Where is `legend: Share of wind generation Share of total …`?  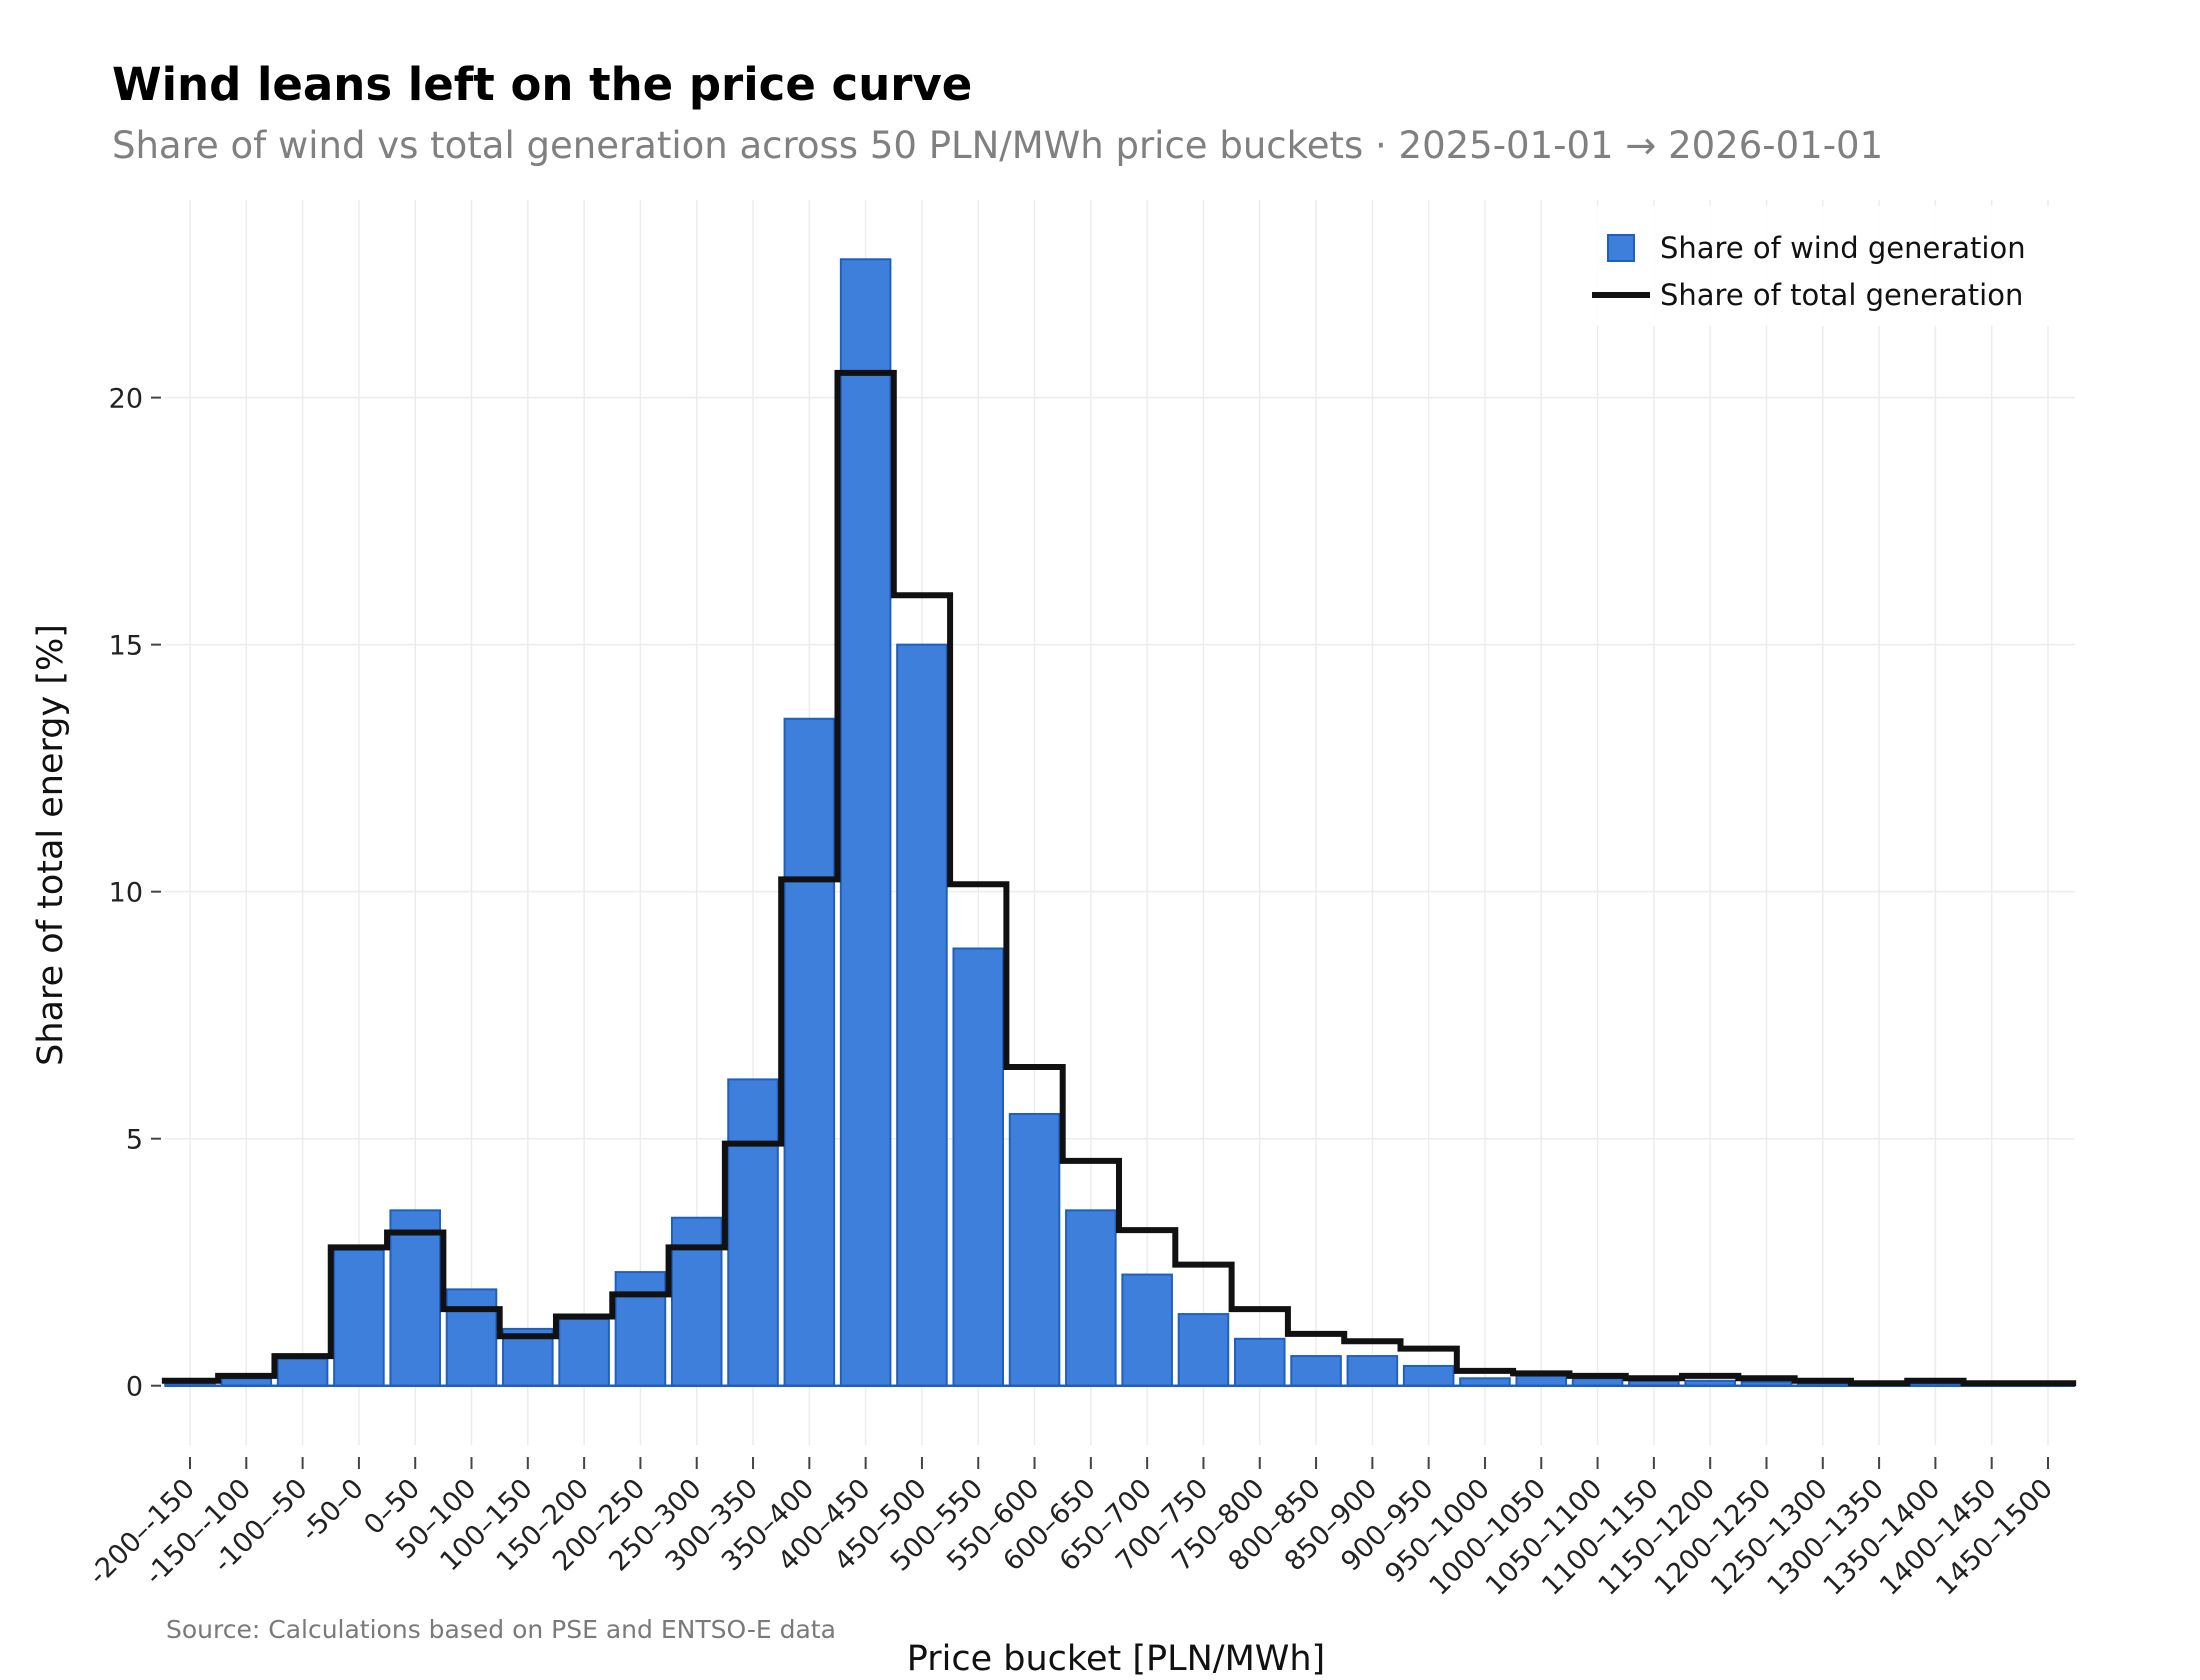
legend: Share of wind generation Share of total … is located at coordinates (1815, 266).